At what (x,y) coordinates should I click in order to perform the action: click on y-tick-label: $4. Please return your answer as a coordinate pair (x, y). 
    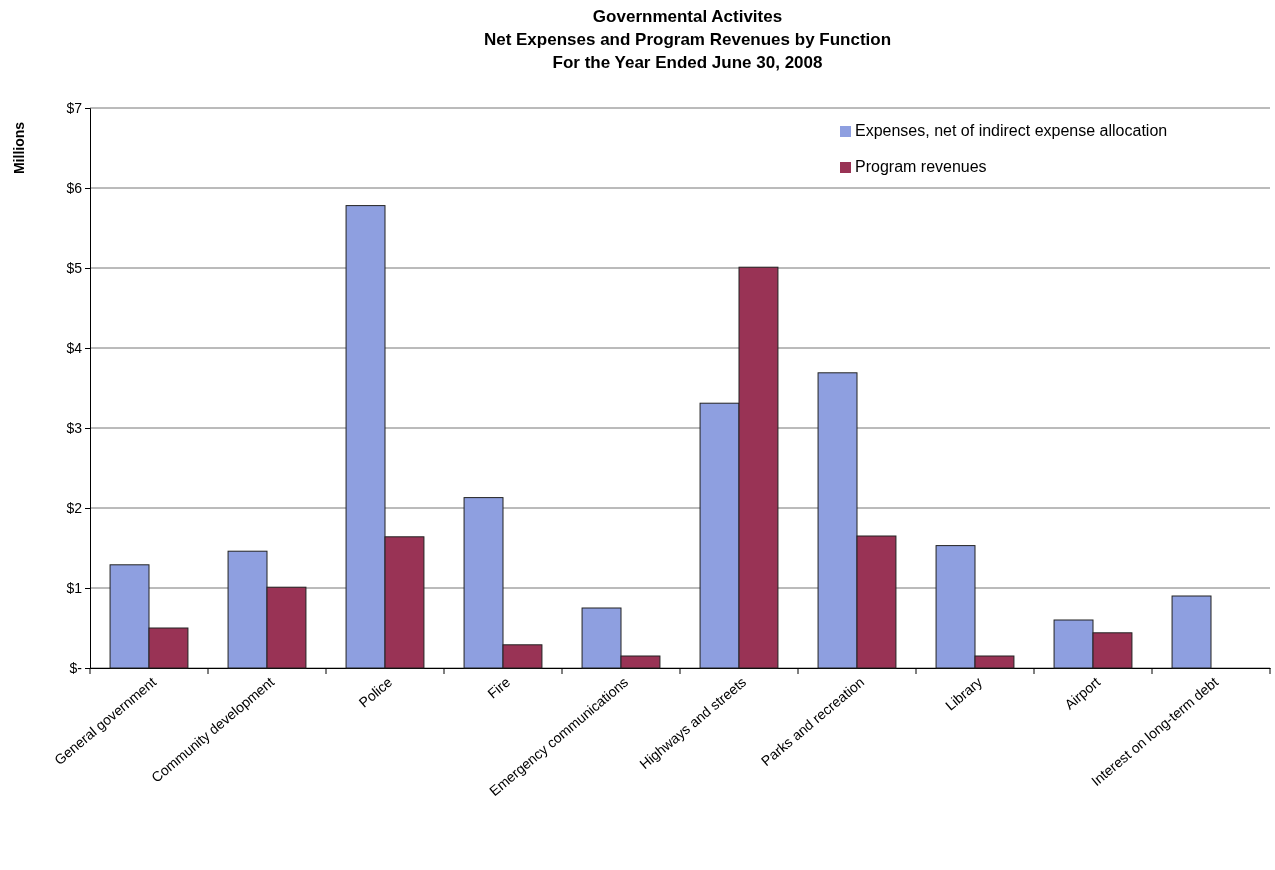
    Looking at the image, I should click on (74, 347).